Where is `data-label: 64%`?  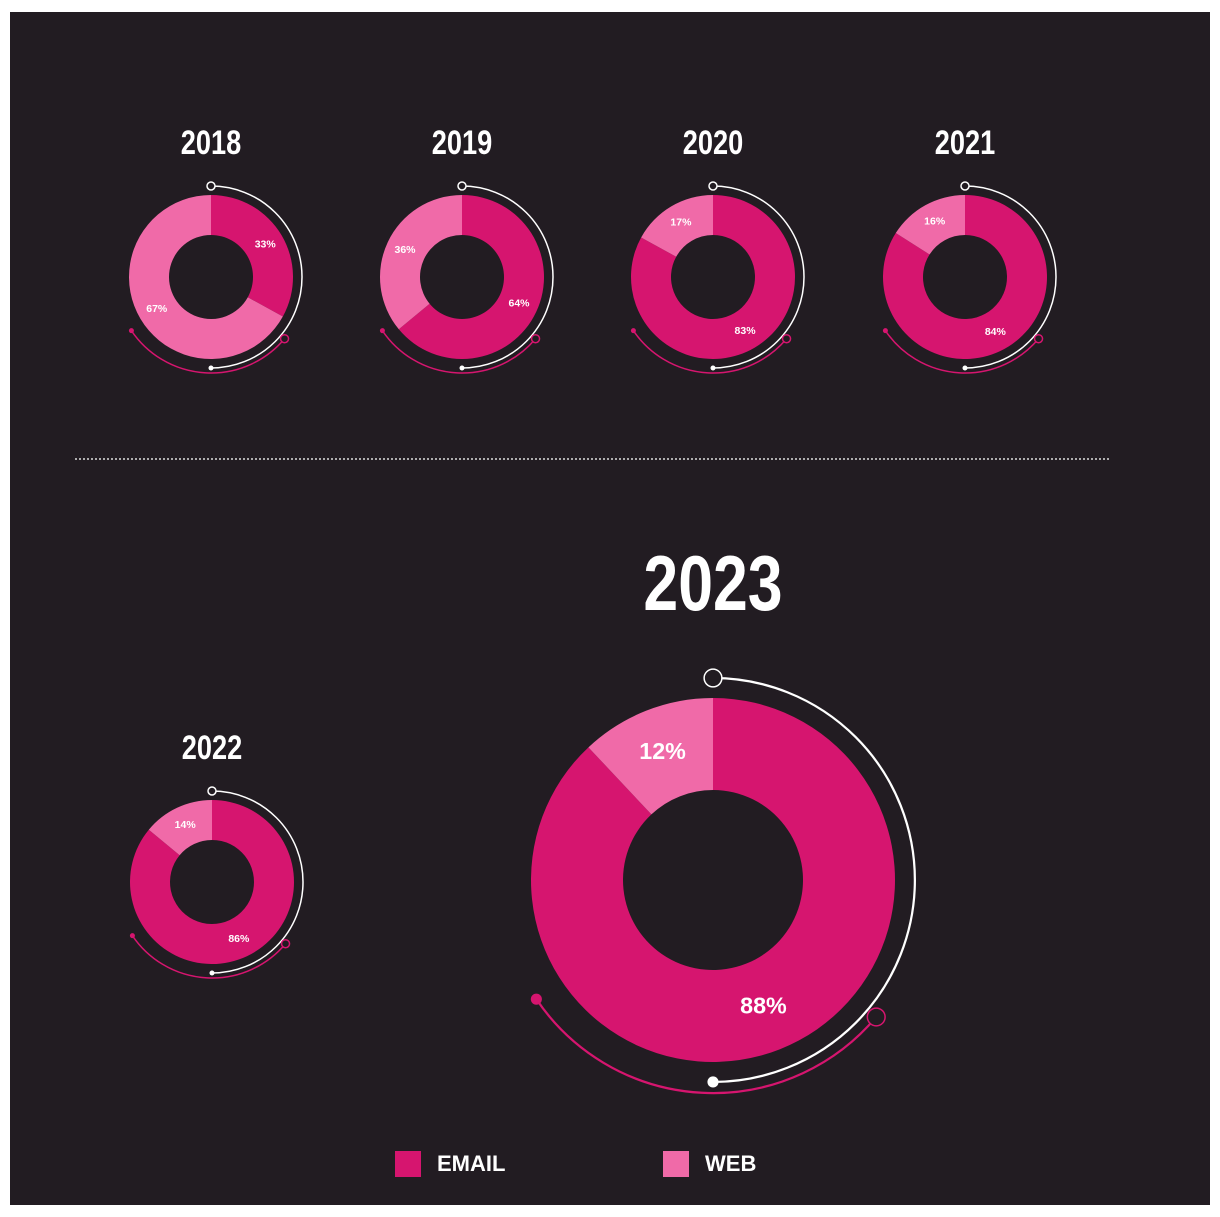 data-label: 64% is located at coordinates (519, 304).